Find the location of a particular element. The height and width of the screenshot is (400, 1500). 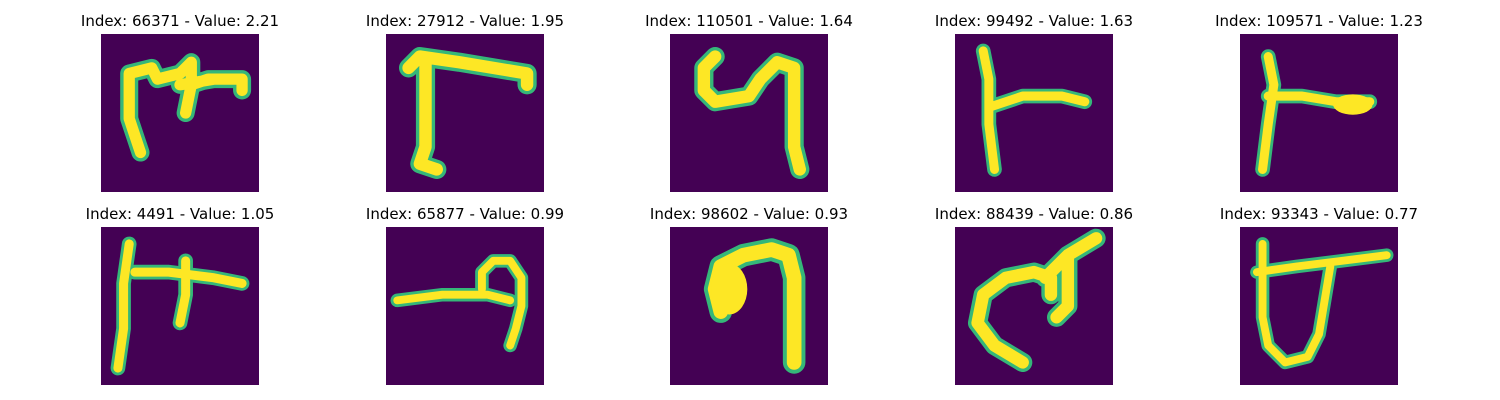

panel-title: Index: 109571 - Value: 1.23 is located at coordinates (1319, 21).